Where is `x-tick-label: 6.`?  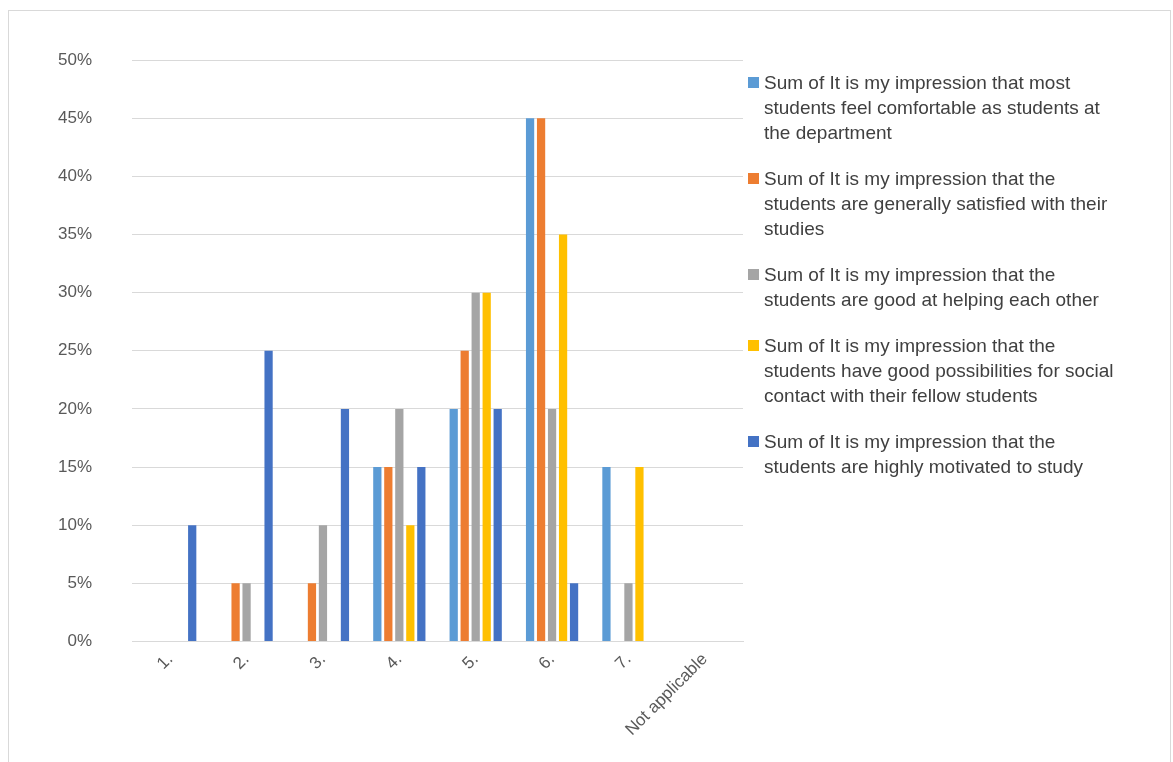
x-tick-label: 6. is located at coordinates (546, 661).